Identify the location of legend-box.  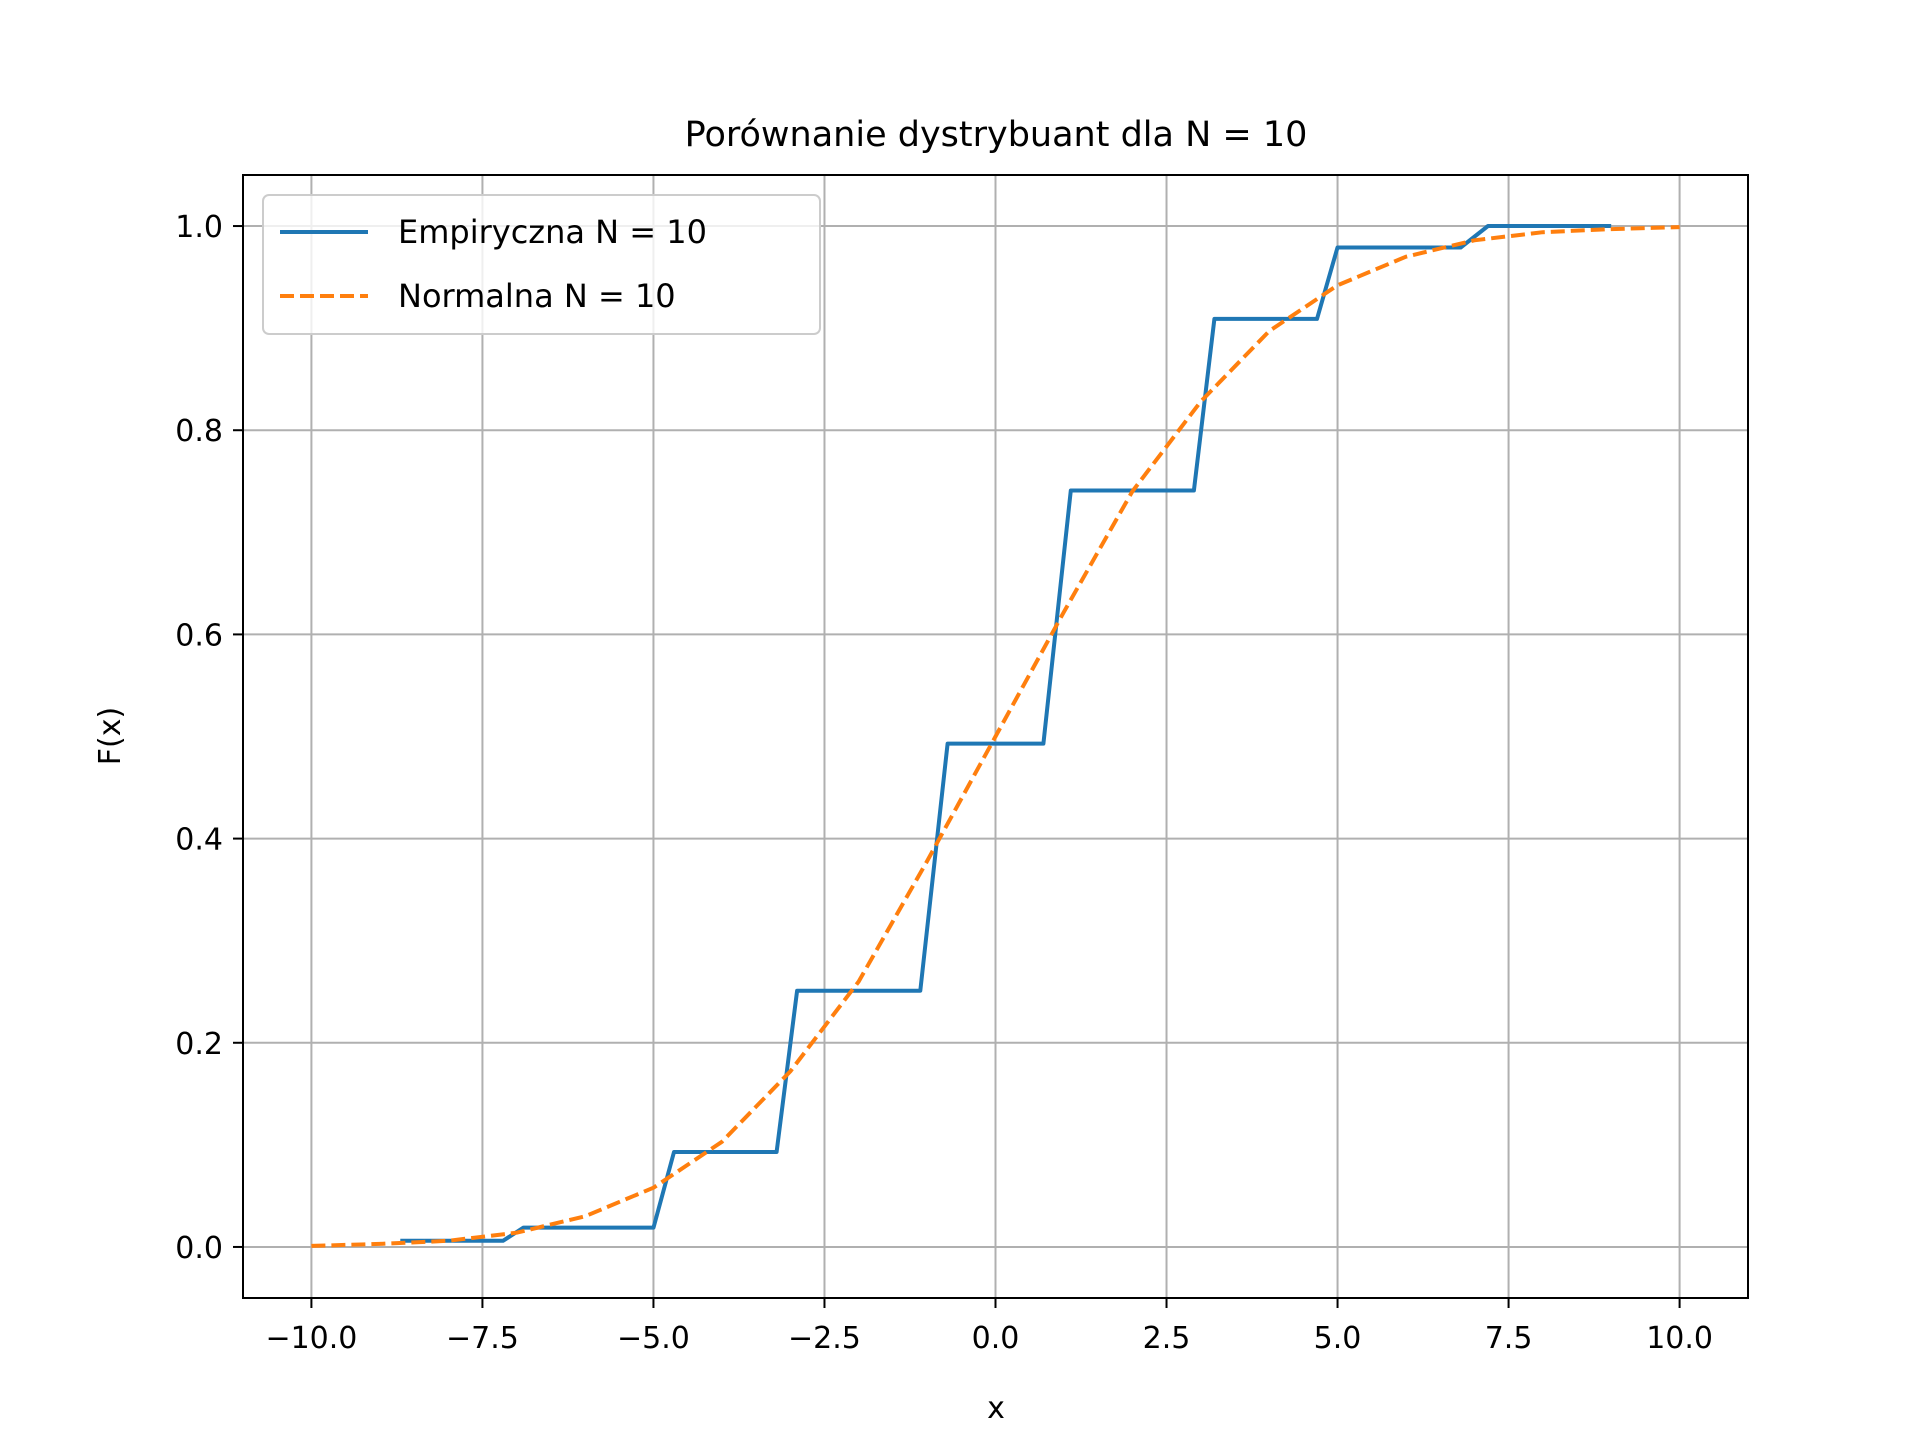
(541, 264).